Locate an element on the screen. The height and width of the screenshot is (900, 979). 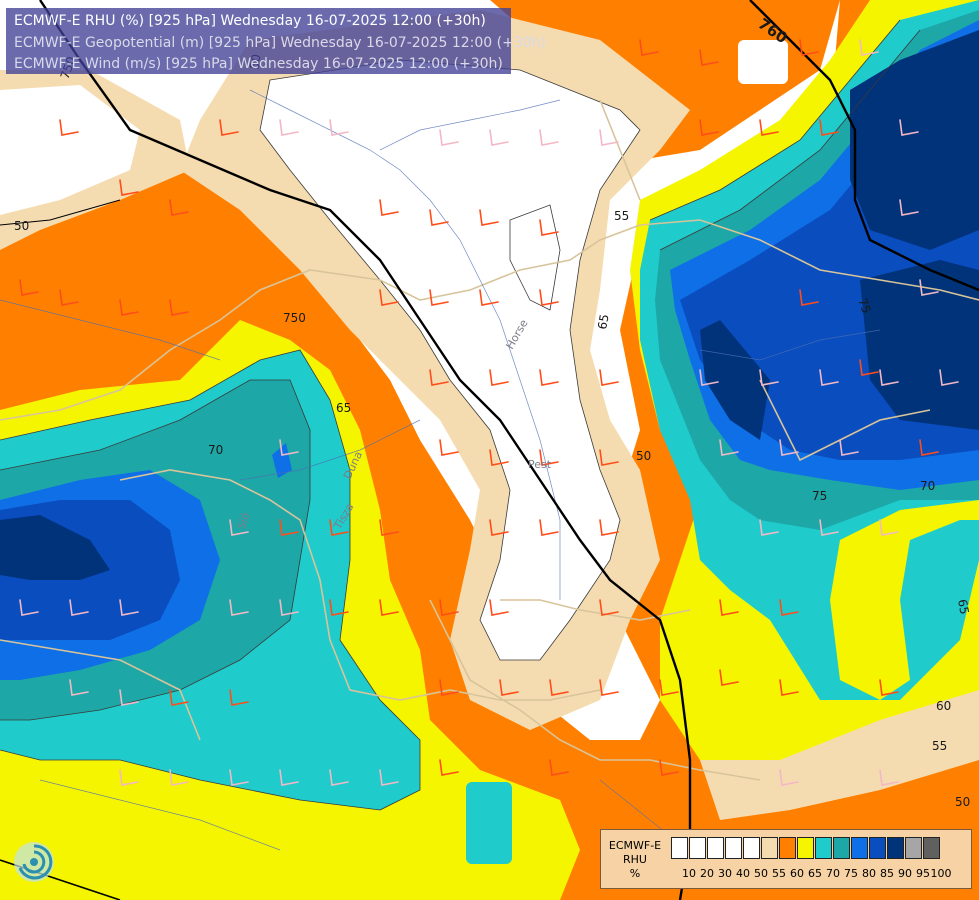
geopotential-760-line is located at coordinates (864, 146).